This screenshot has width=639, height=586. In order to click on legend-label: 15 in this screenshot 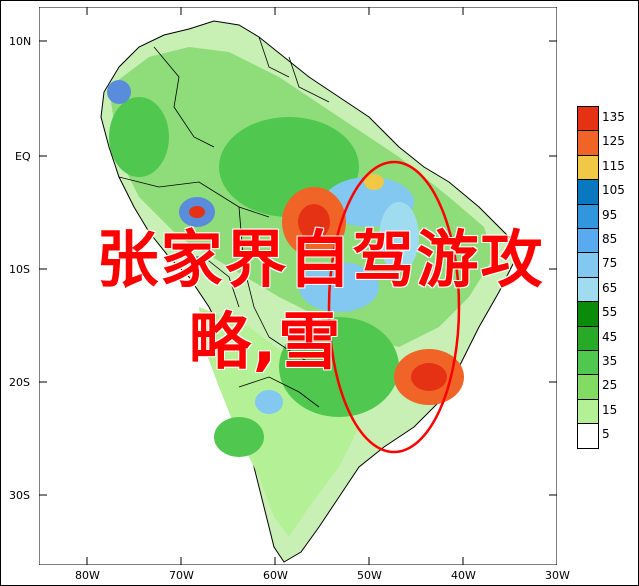, I will do `click(610, 409)`.